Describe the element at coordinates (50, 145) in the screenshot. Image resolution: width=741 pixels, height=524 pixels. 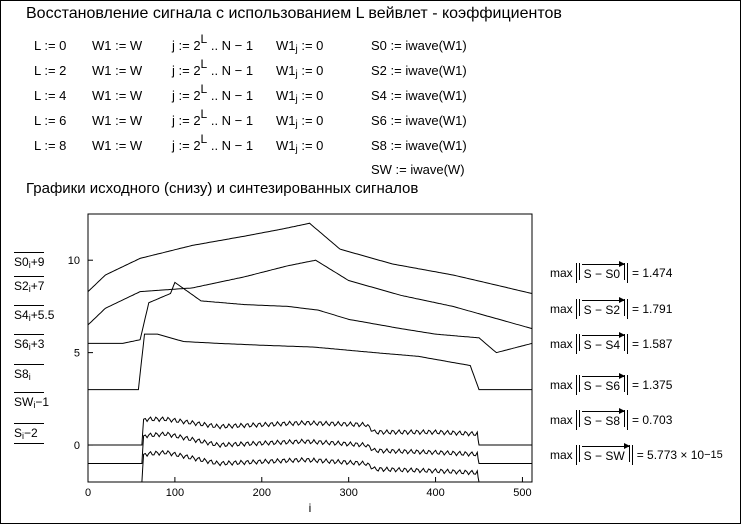
I see `l-definition: L := 8` at that location.